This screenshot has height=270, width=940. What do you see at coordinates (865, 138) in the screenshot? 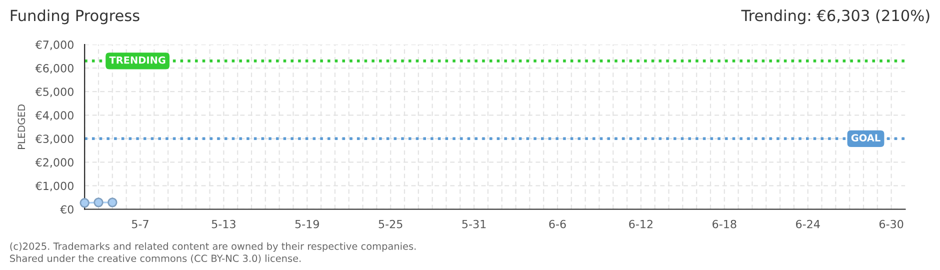
I see `ref-line-label: GOAL` at bounding box center [865, 138].